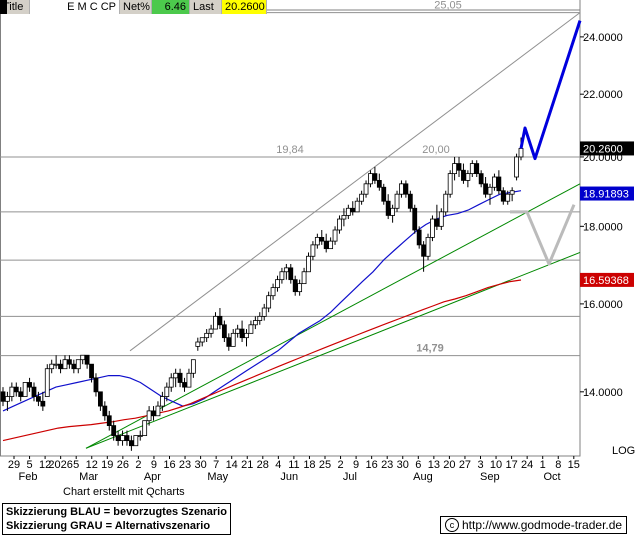 The image size is (636, 539). Describe the element at coordinates (3, 7) in the screenshot. I see `corner-marker` at that location.